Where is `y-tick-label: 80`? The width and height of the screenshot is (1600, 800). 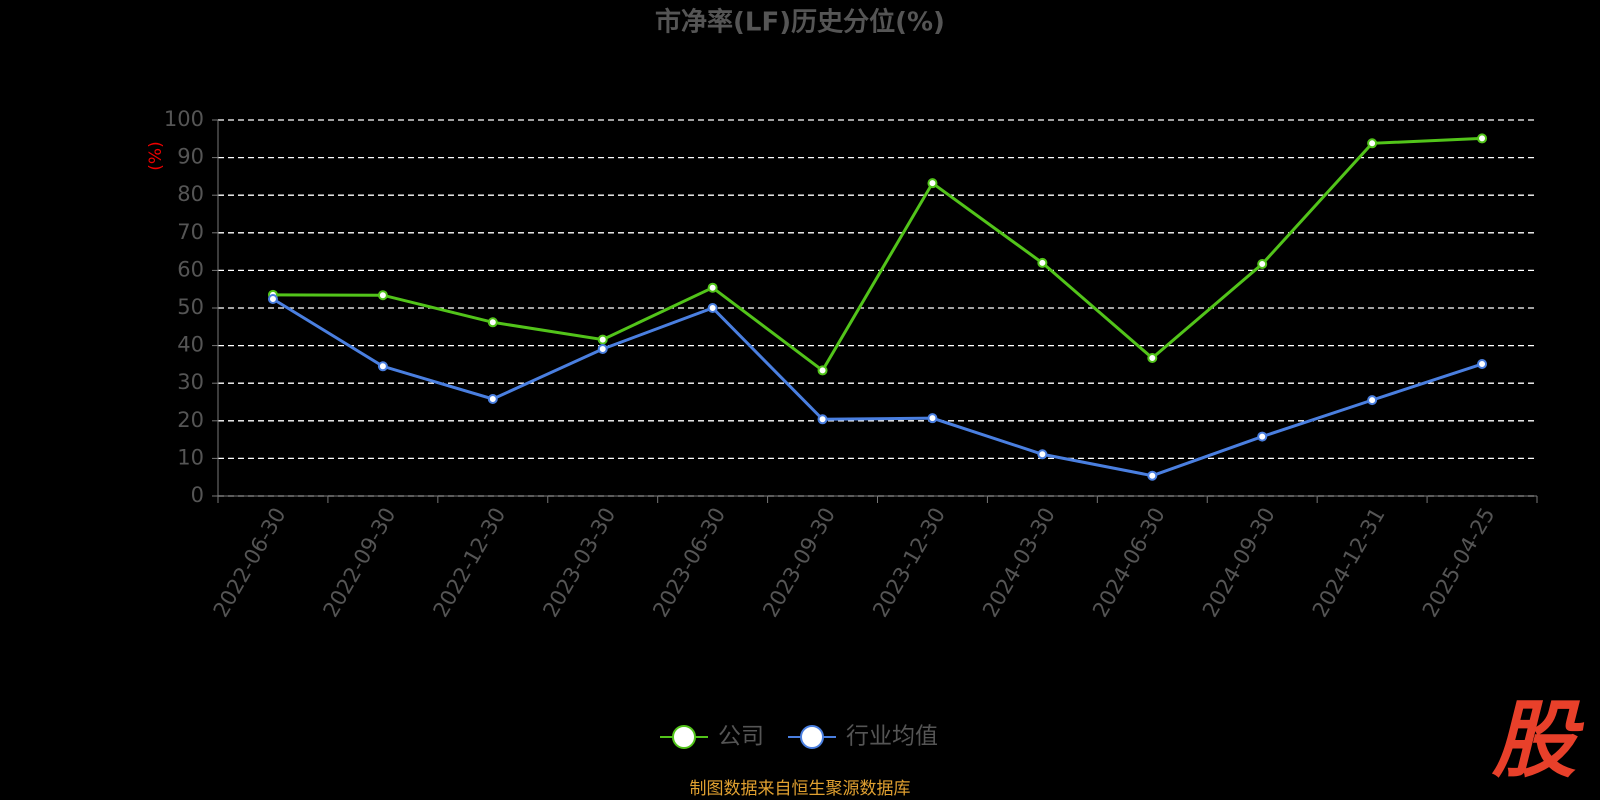
y-tick-label: 80 is located at coordinates (190, 194).